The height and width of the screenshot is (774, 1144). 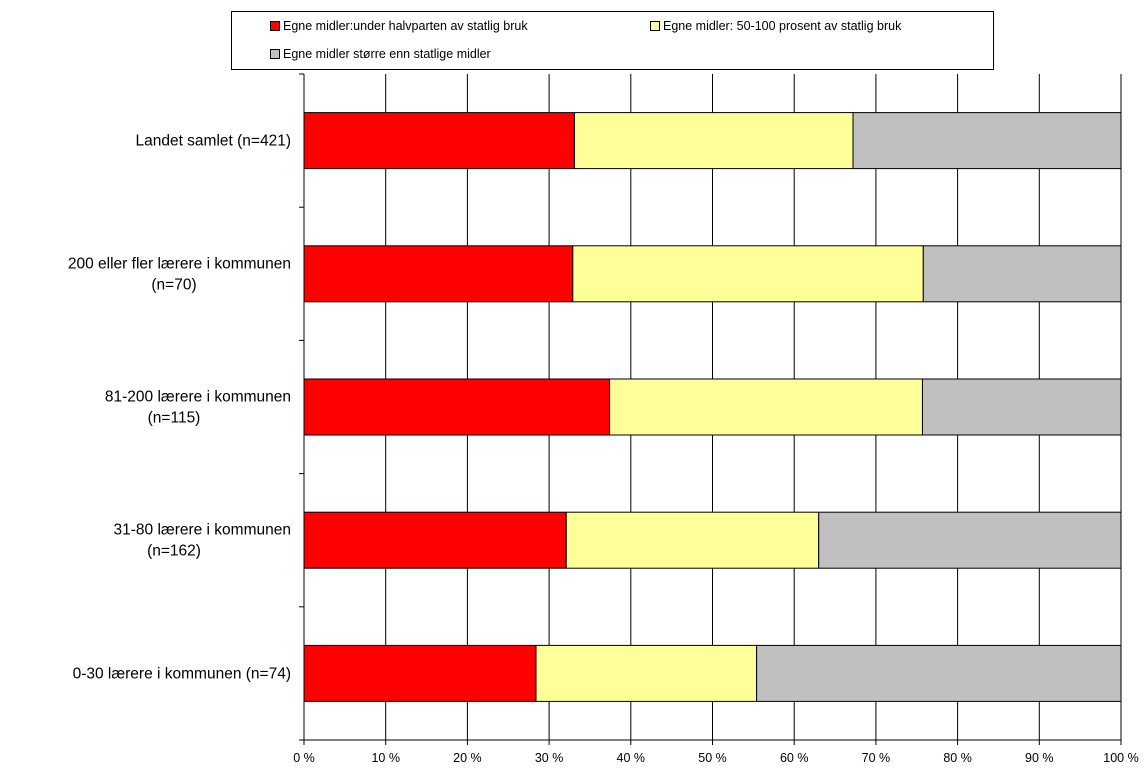 I want to click on category-label: (n=70), so click(x=173, y=284).